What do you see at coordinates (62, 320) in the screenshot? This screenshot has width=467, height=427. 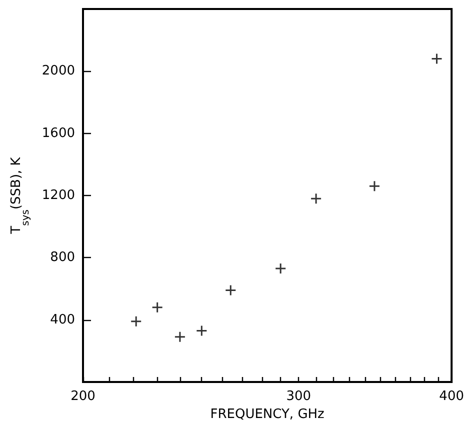 I see `y-tick-label: 400` at bounding box center [62, 320].